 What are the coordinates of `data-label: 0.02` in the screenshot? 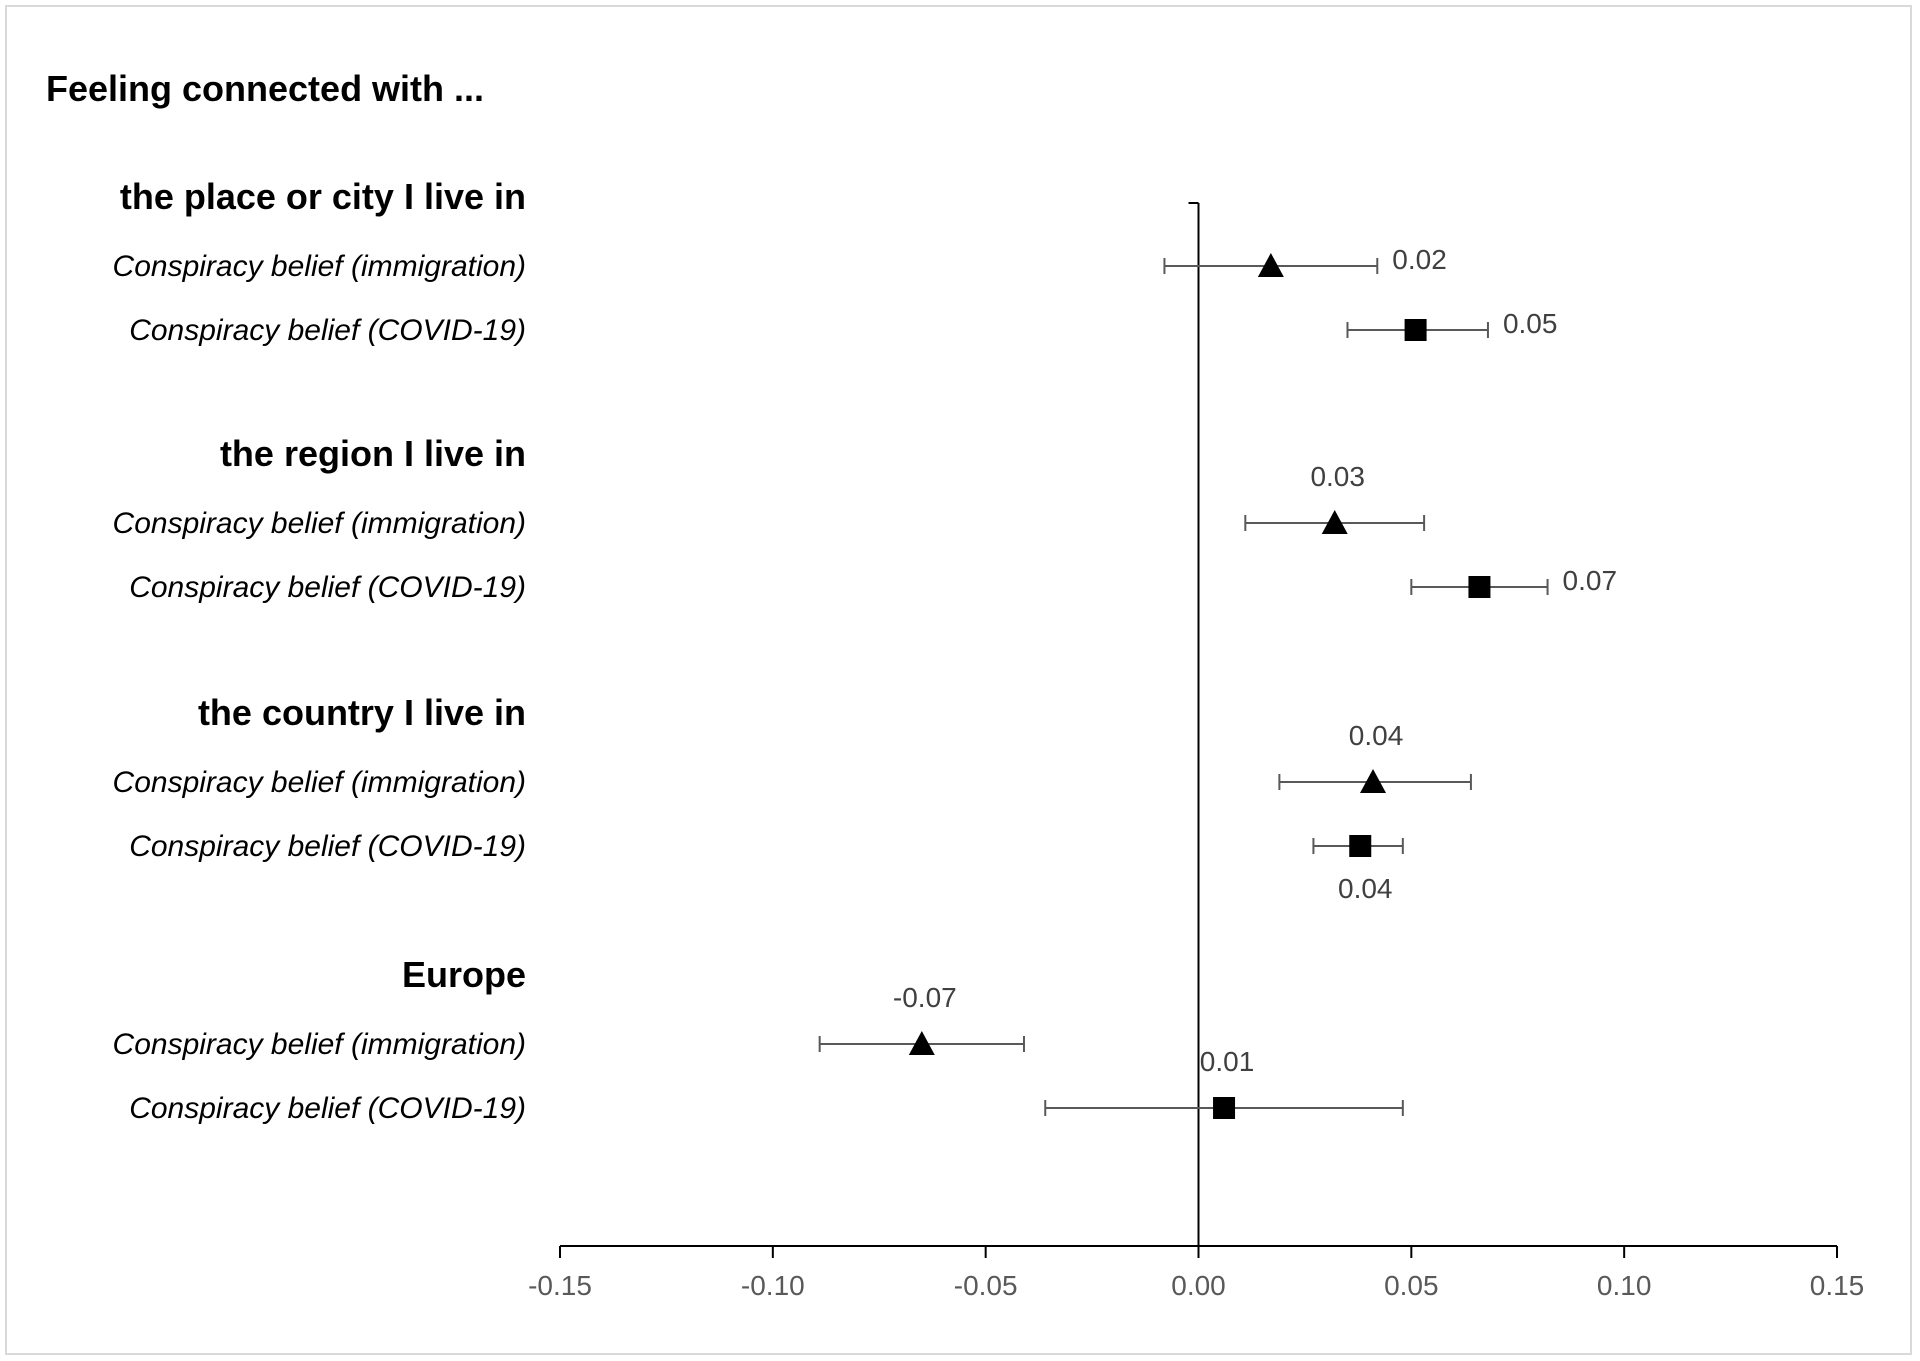 It's located at (1419, 259).